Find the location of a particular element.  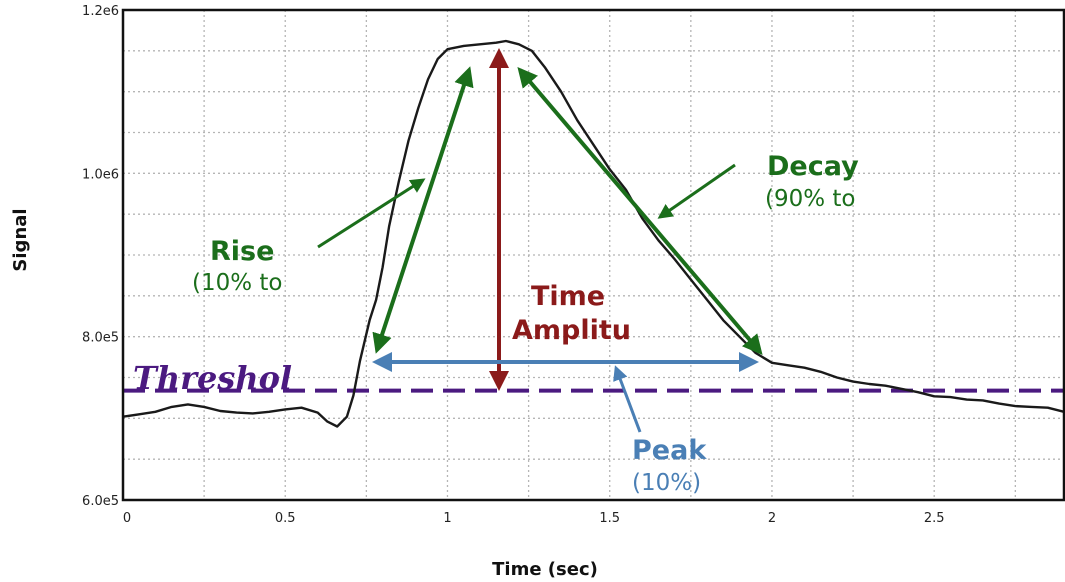

decay-sublabel: (90% to is located at coordinates (810, 199).